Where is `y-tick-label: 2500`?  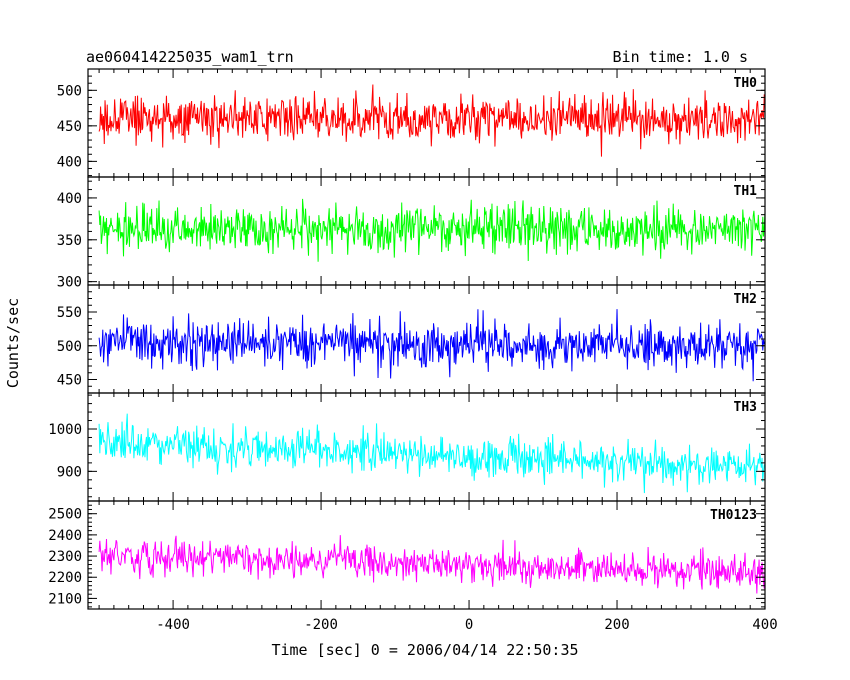 y-tick-label: 2500 is located at coordinates (65, 515).